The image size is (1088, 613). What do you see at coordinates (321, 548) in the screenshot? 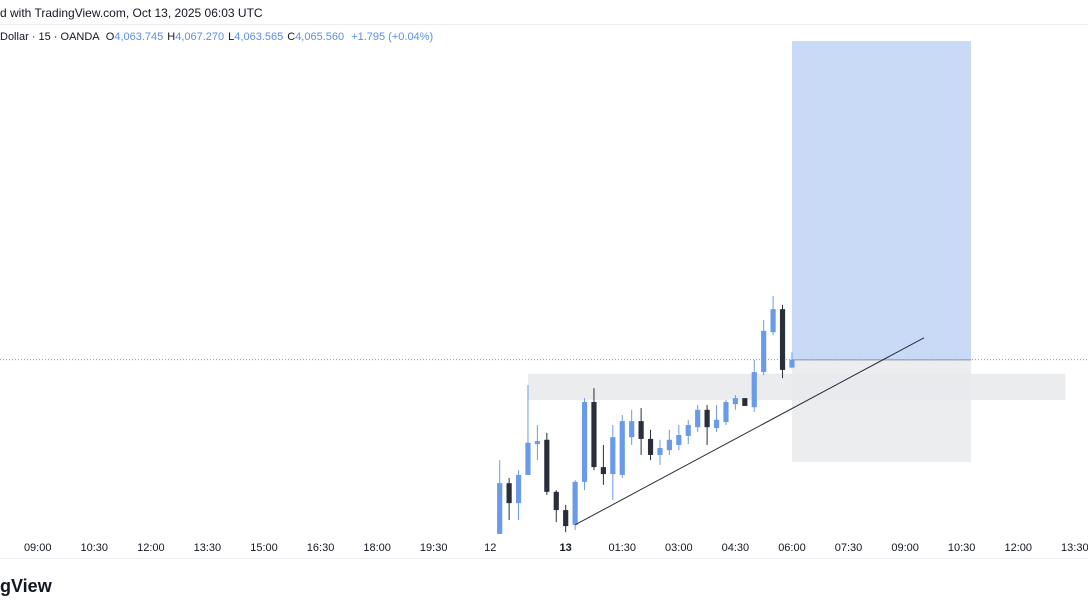
I see `x-tick-label: 16:30` at bounding box center [321, 548].